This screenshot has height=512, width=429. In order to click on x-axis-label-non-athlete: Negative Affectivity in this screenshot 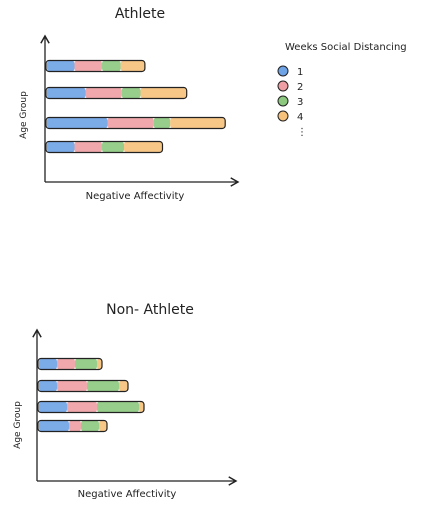, I will do `click(127, 494)`.